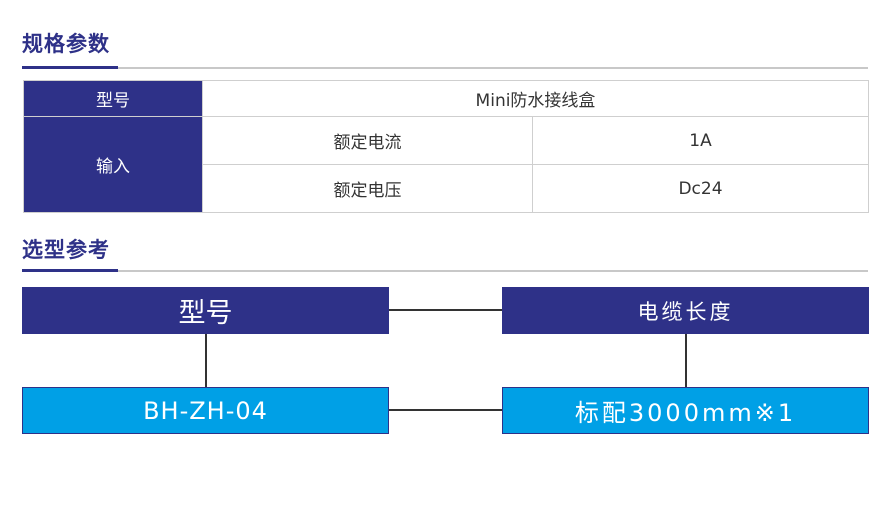 This screenshot has width=891, height=505. I want to click on current-label: 额定电流, so click(367, 140).